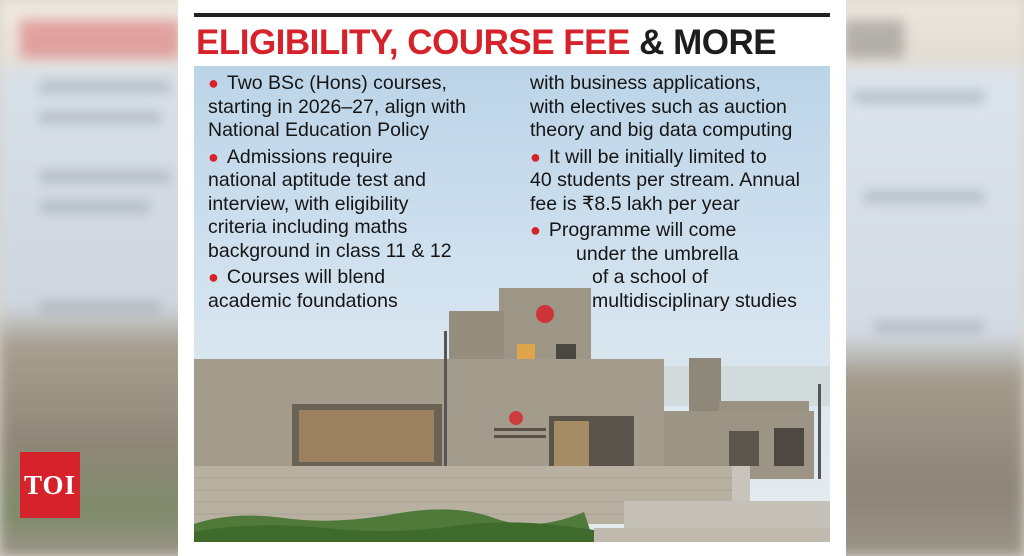 The image size is (1024, 556). I want to click on bullet-line: starting in 2026–27, align with, so click(337, 106).